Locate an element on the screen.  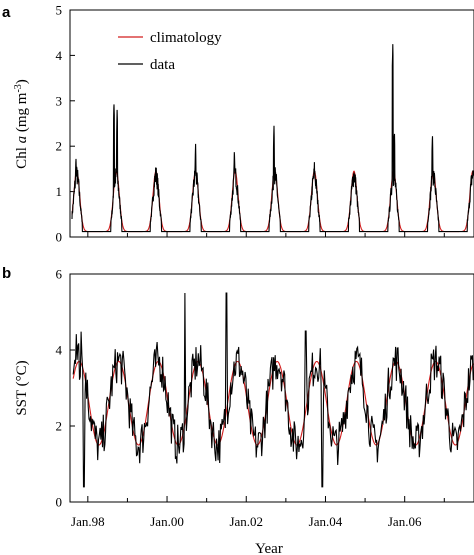
x-tick-label: Jan.02 is located at coordinates (246, 521).